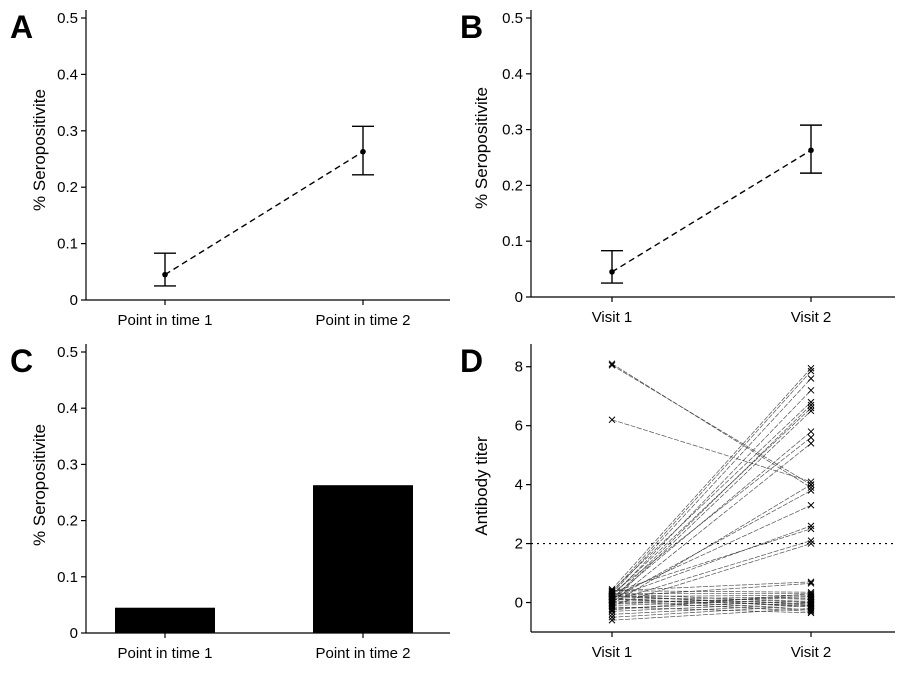 The width and height of the screenshot is (900, 676). I want to click on panel-a-x-tick-label: Point in time 1, so click(164, 320).